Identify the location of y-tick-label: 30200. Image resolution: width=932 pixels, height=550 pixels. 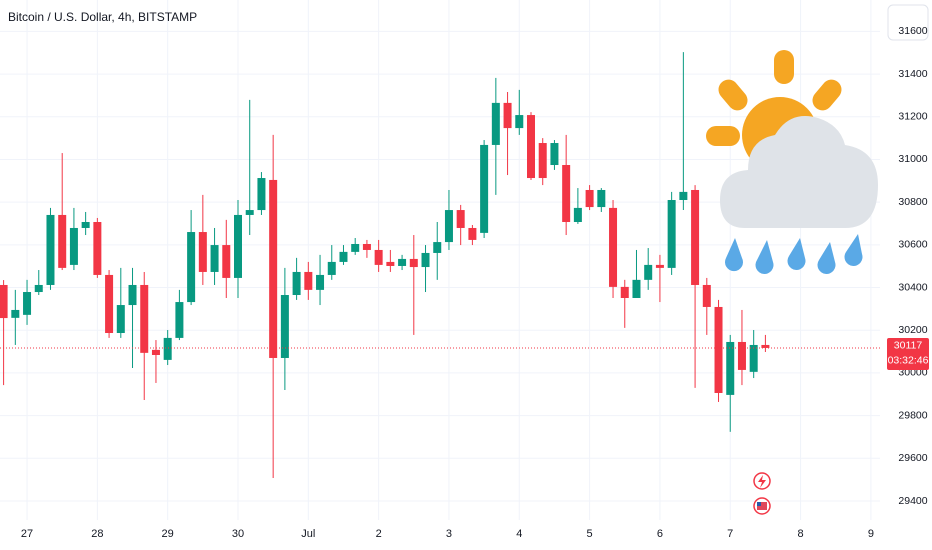
(912, 330).